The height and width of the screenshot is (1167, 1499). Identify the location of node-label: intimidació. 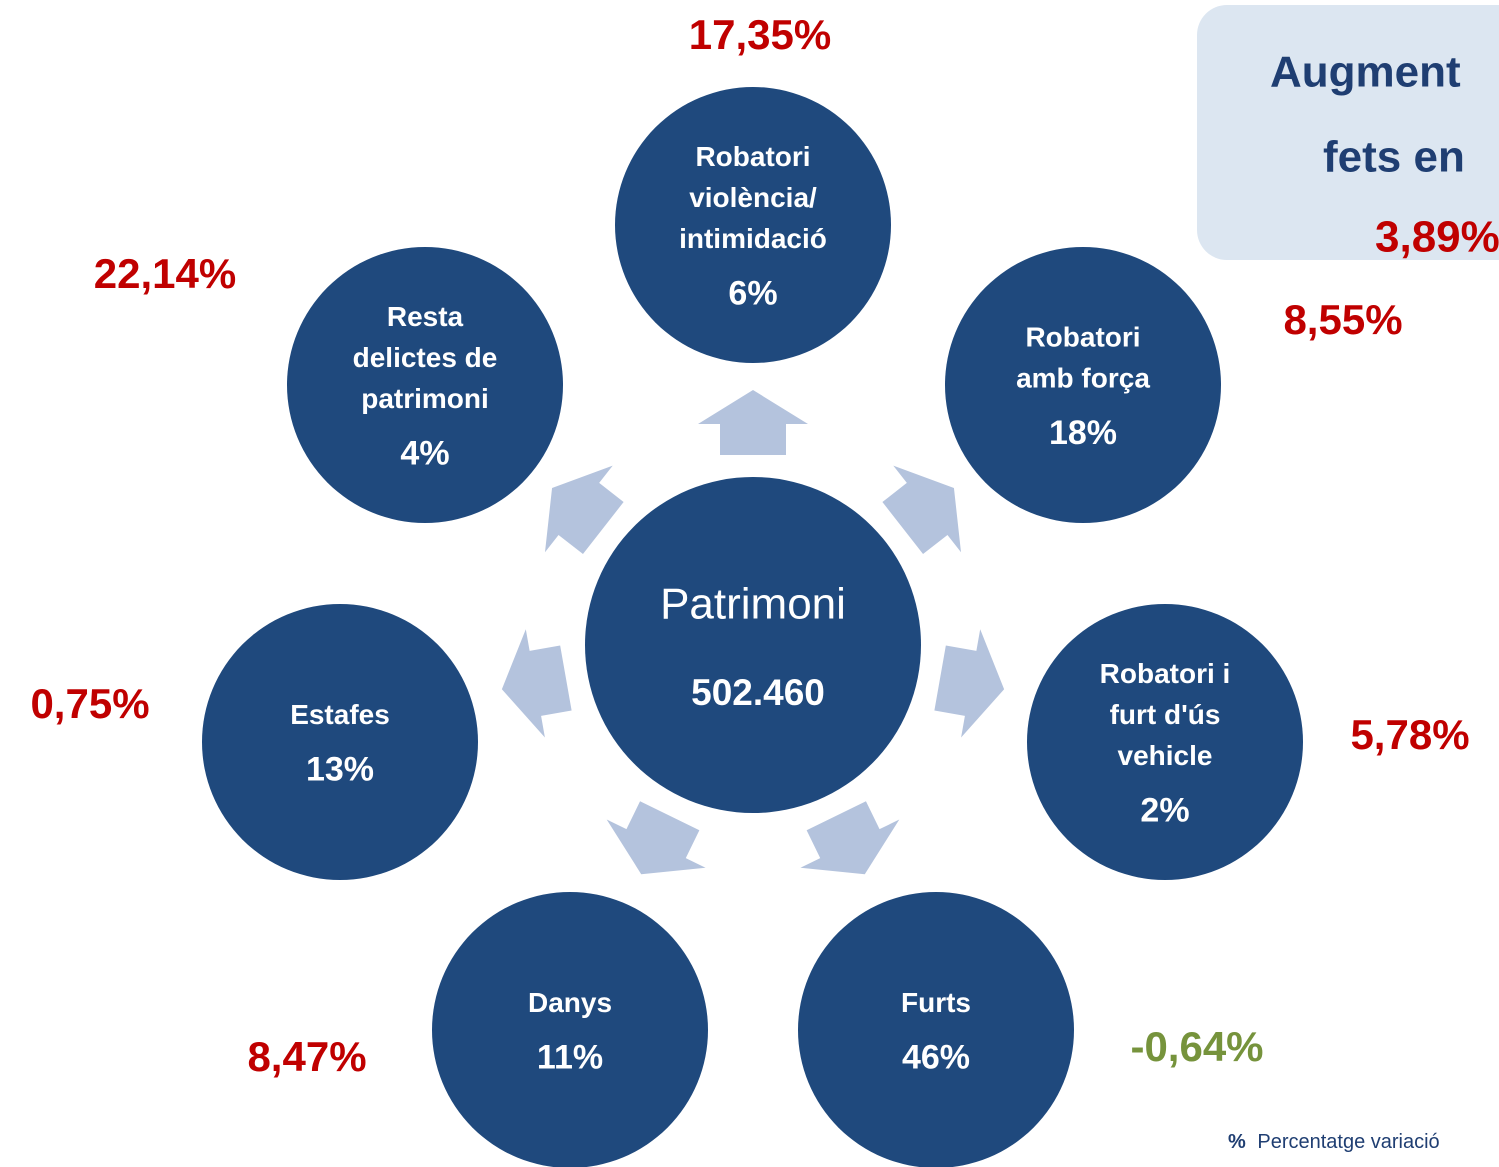
(753, 238).